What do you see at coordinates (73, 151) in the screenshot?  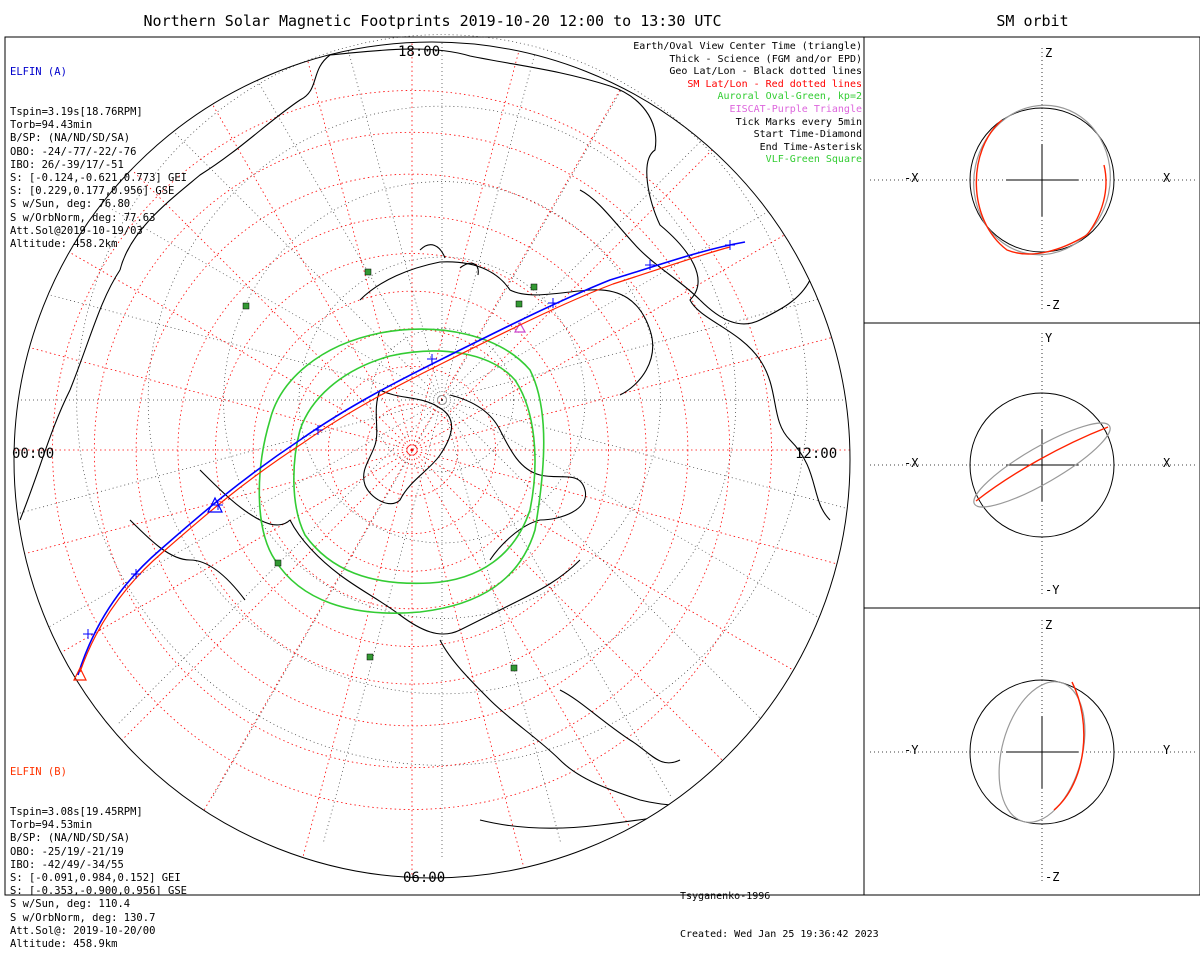 I see `elfin-a-line: OBO: -24/-77/-22/-76` at bounding box center [73, 151].